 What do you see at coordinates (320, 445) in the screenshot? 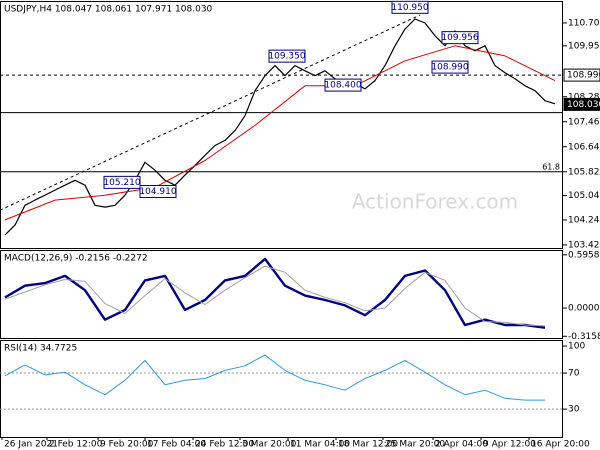
I see `x-tick-label: 11 Mar 04:00` at bounding box center [320, 445].